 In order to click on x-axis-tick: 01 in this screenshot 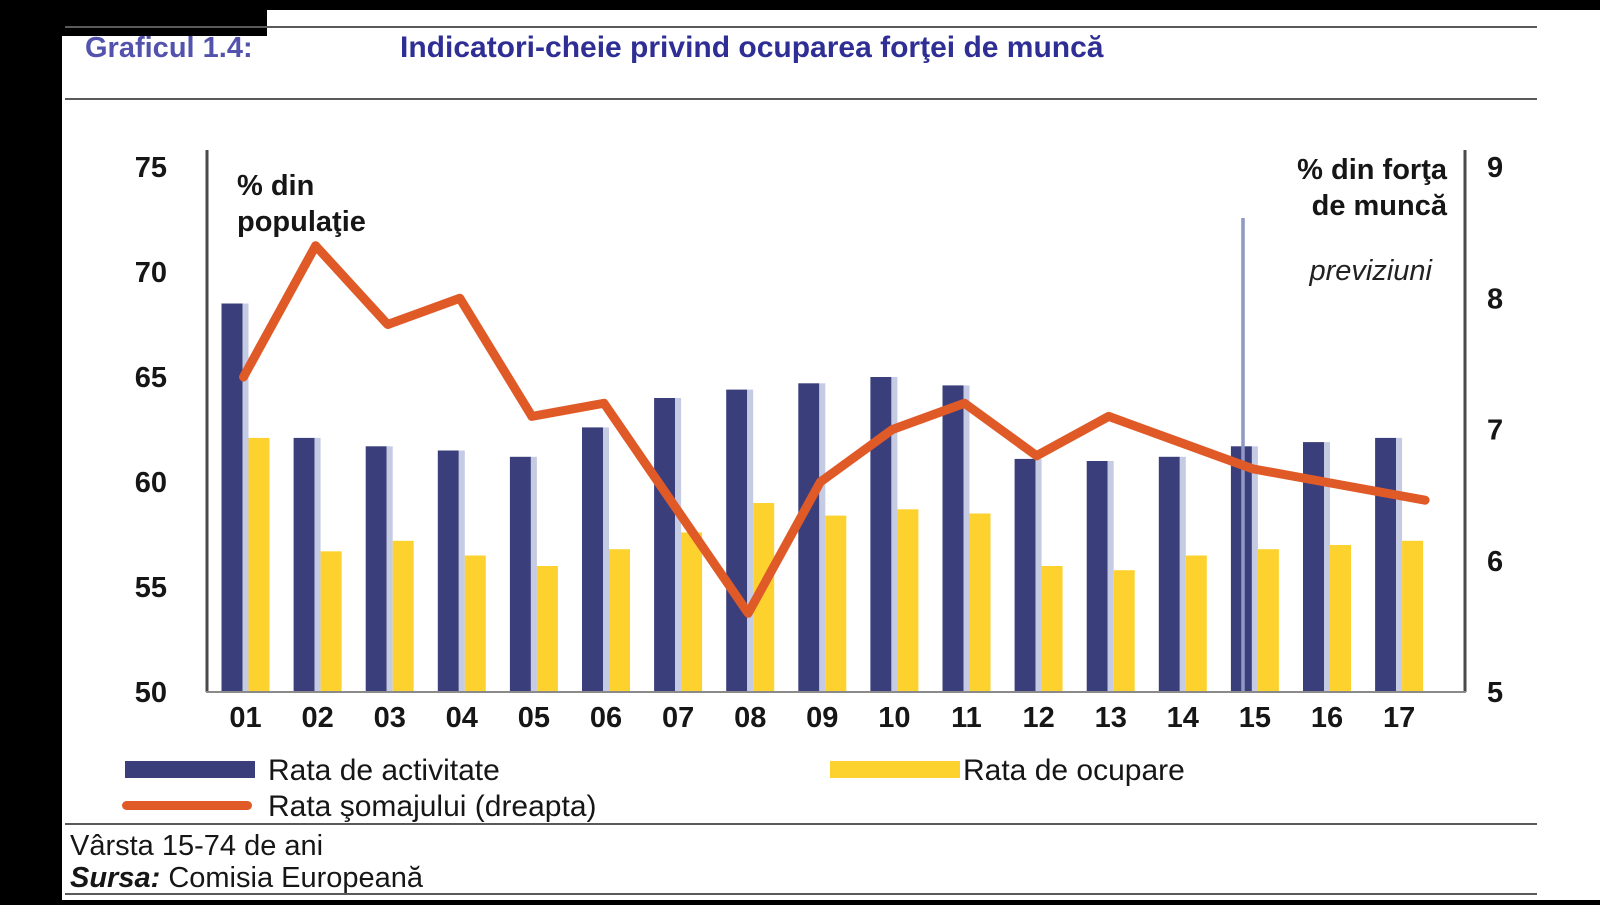, I will do `click(245, 718)`.